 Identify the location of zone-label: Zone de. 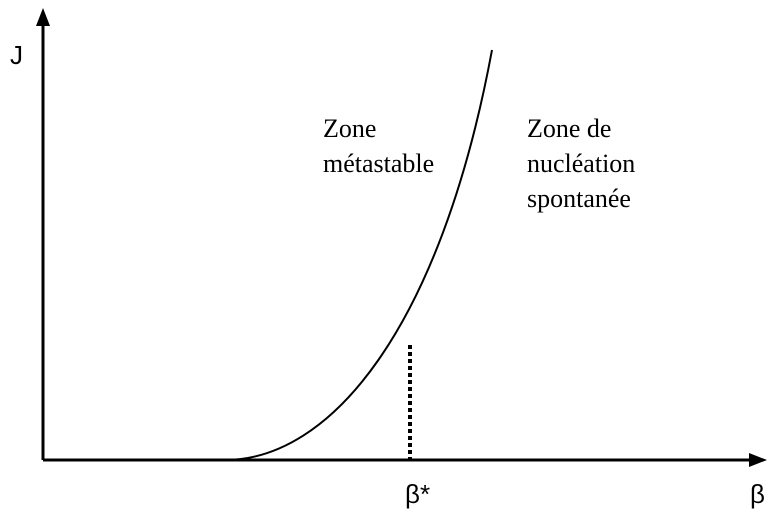
(569, 128).